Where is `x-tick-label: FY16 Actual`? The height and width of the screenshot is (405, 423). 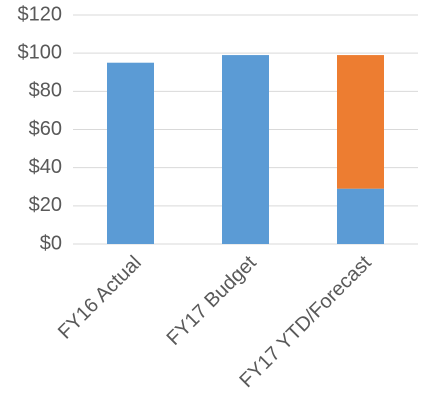 x-tick-label: FY16 Actual is located at coordinates (100, 298).